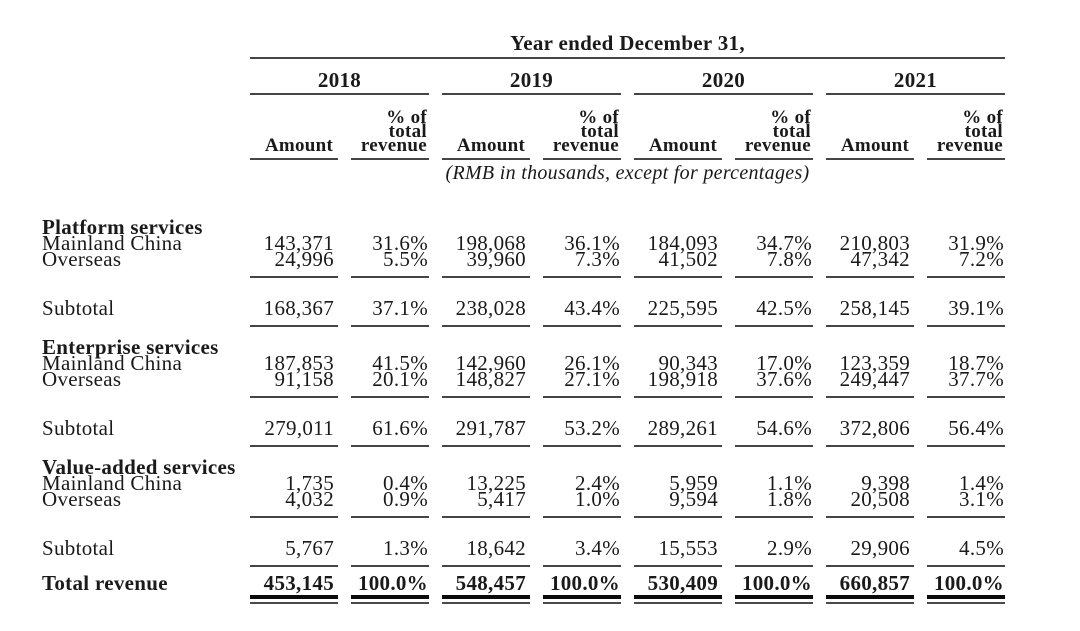 The height and width of the screenshot is (631, 1080). What do you see at coordinates (678, 432) in the screenshot?
I see `amount-cell: 289,261` at bounding box center [678, 432].